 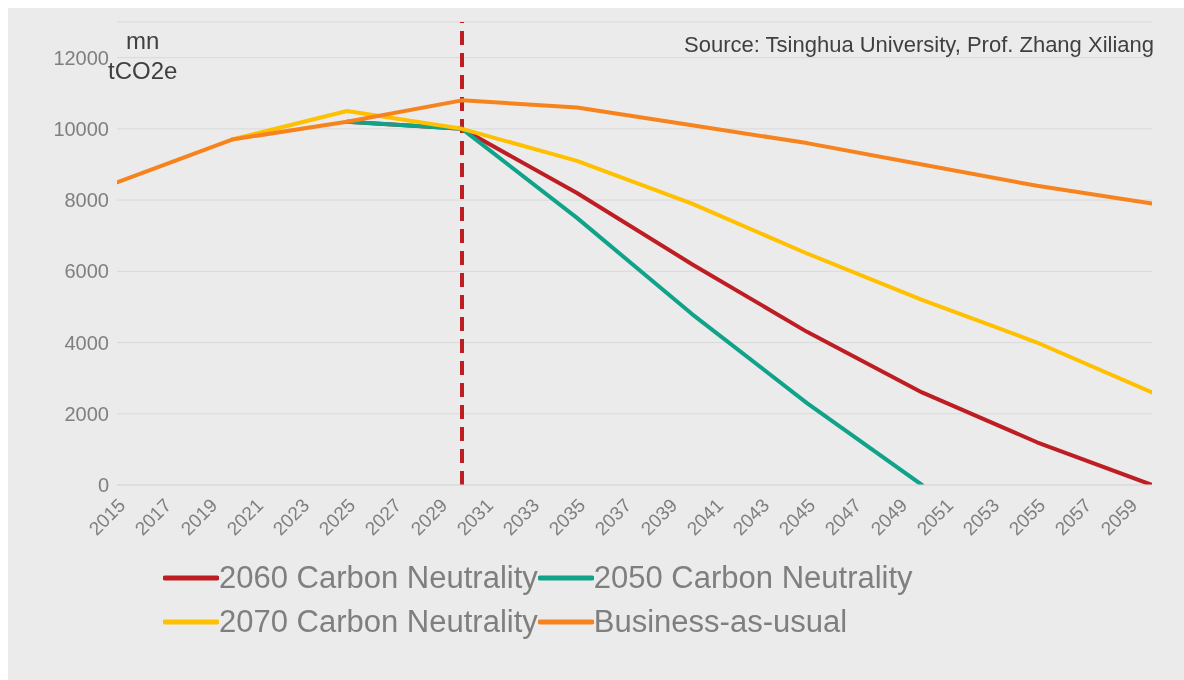 What do you see at coordinates (86, 413) in the screenshot?
I see `y-tick-label: 2000` at bounding box center [86, 413].